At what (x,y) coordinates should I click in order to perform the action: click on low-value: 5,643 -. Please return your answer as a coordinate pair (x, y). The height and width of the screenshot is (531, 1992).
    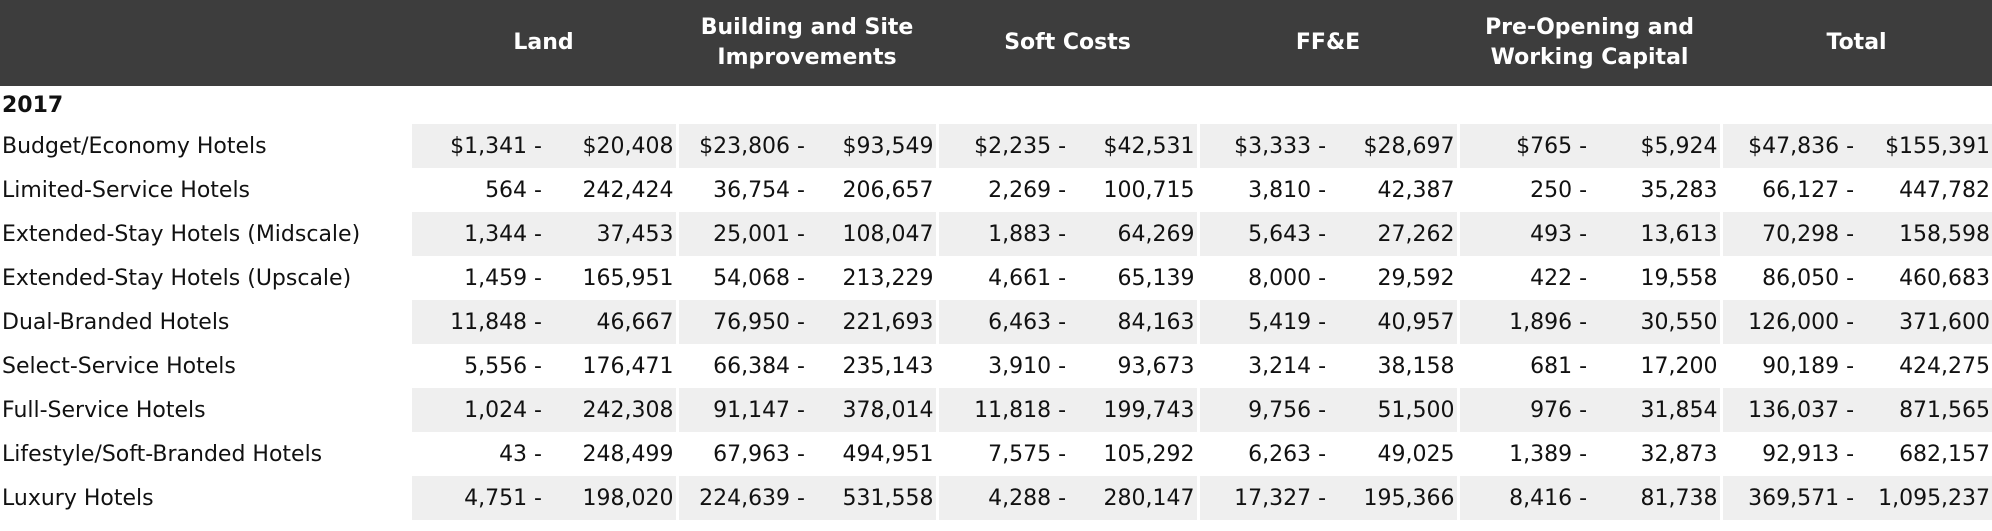
    Looking at the image, I should click on (1262, 234).